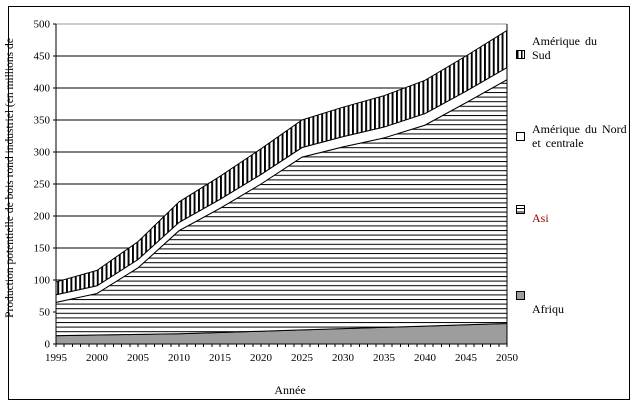 This screenshot has height=406, width=636. Describe the element at coordinates (579, 136) in the screenshot. I see `legend-label-amerique-du-nord-et-centrale: Amérique du Nord et centrale` at that location.